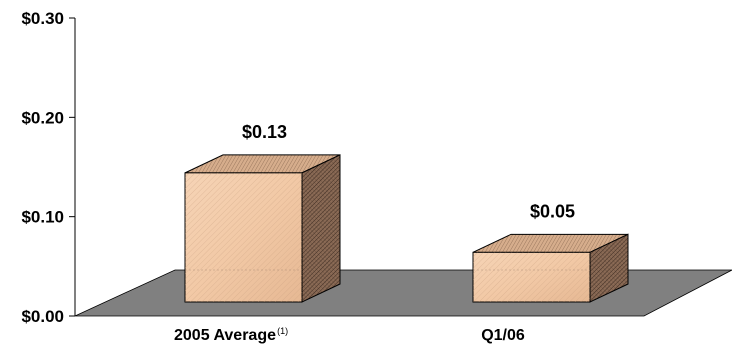  I want to click on y-tick-label: $0.00, so click(42, 316).